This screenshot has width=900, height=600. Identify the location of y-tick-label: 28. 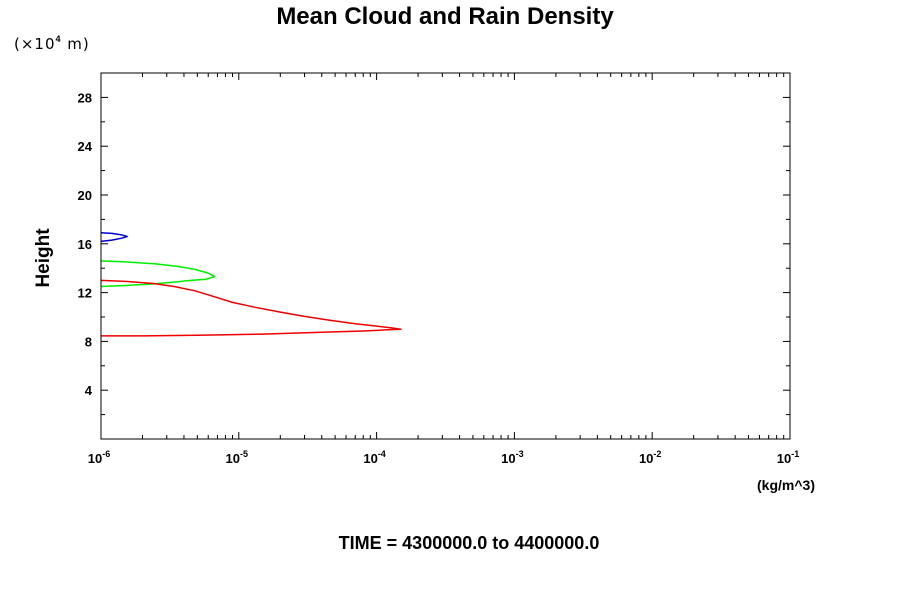
(85, 97).